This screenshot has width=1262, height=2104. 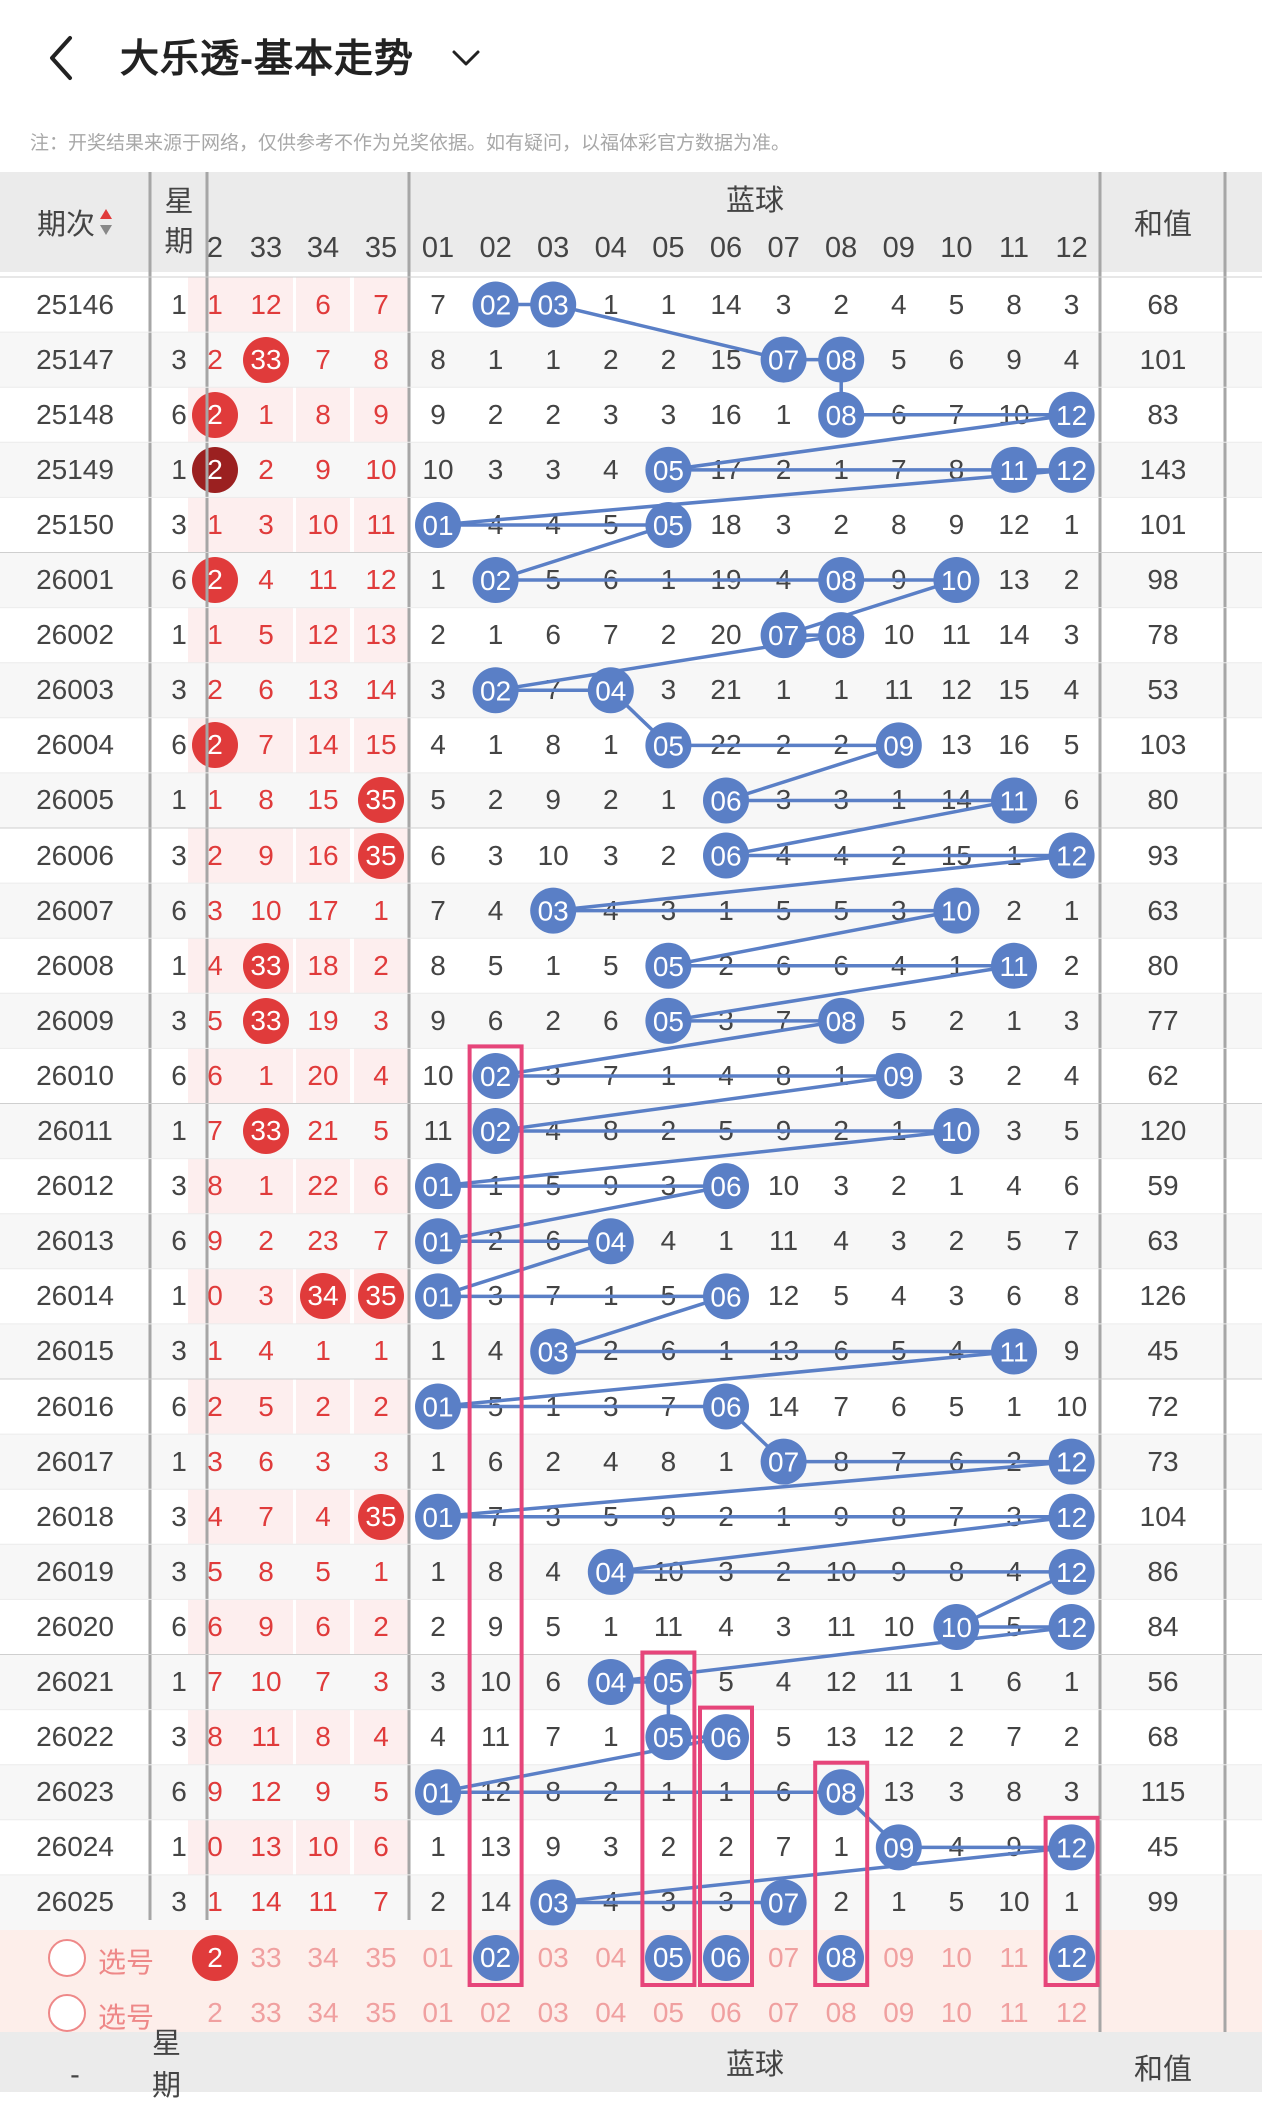 I want to click on selected-blue-ball: 06, so click(x=726, y=1957).